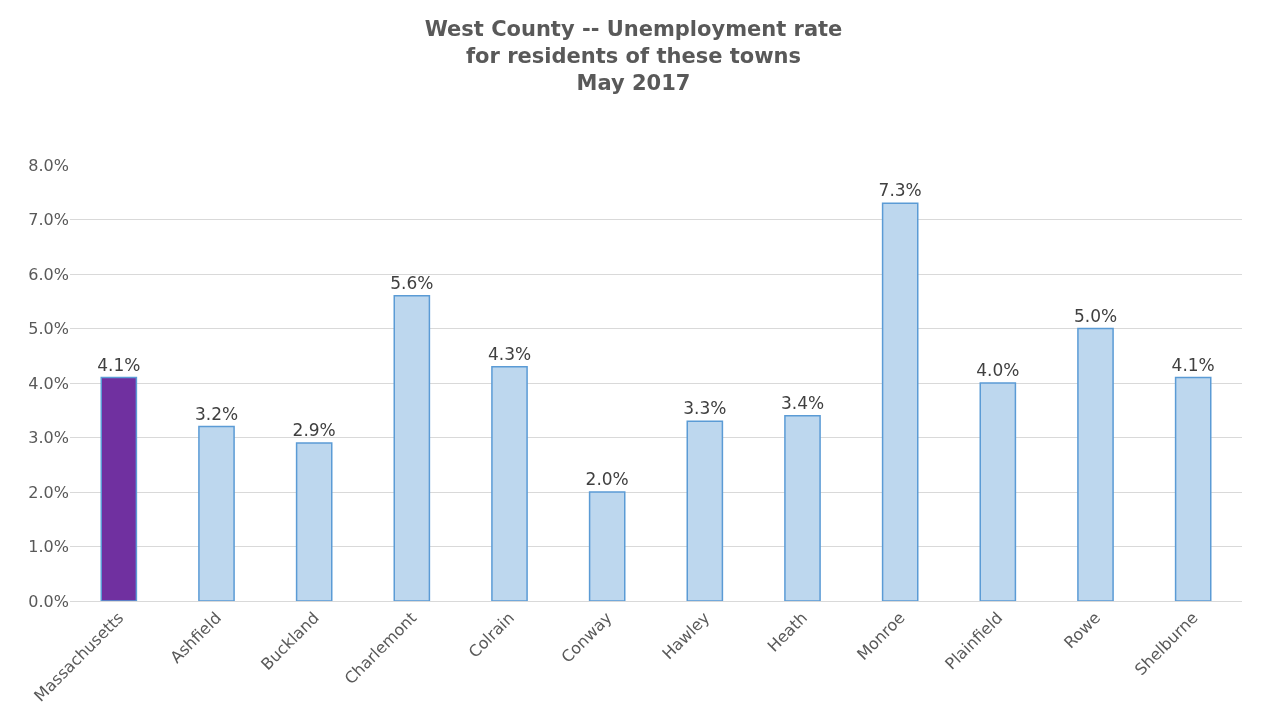  Describe the element at coordinates (509, 353) in the screenshot. I see `data-label: 4.3%` at that location.